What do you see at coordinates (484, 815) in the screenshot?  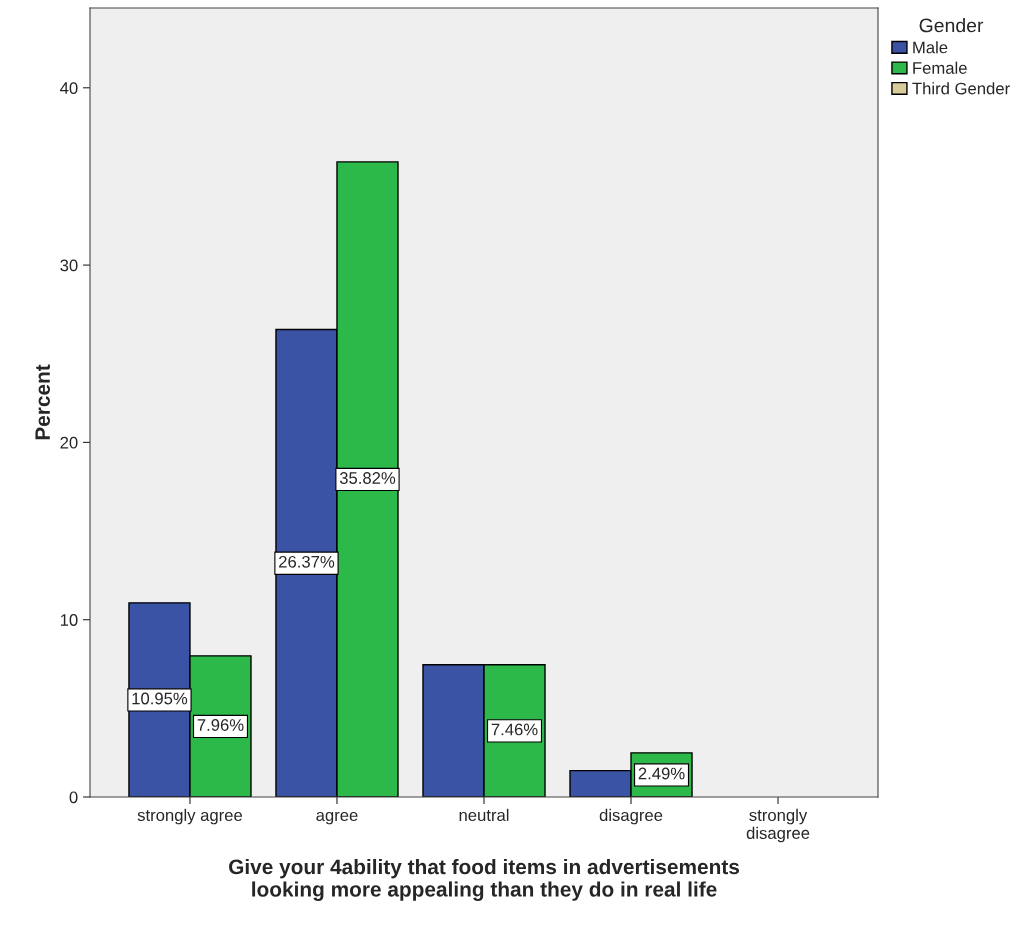 I see `x-tick-label: neutral` at bounding box center [484, 815].